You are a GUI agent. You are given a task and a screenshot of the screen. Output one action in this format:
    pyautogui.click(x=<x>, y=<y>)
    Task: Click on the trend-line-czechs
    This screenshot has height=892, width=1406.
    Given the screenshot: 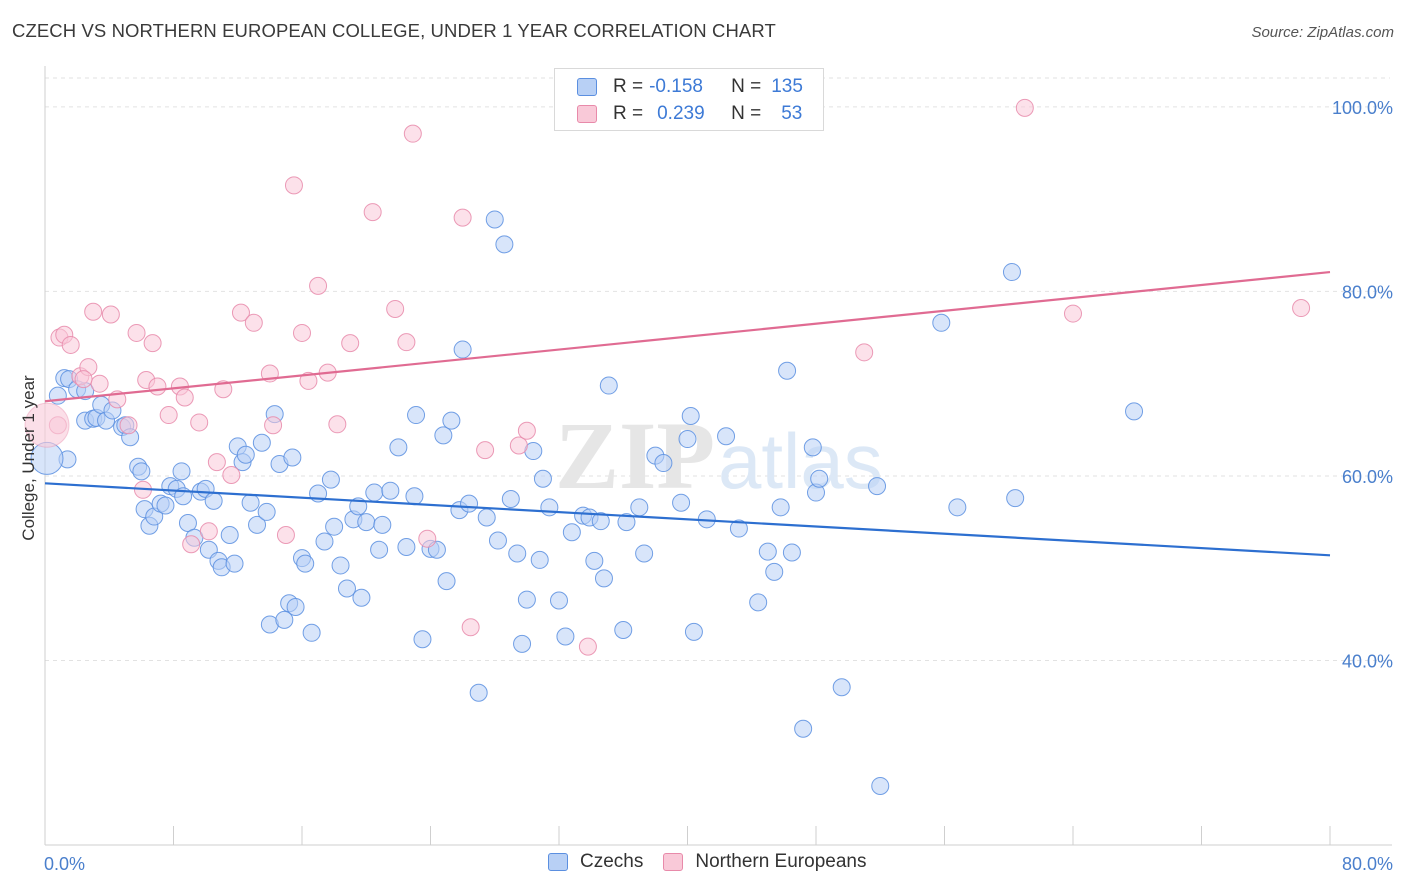 What is the action you would take?
    pyautogui.click(x=687, y=519)
    